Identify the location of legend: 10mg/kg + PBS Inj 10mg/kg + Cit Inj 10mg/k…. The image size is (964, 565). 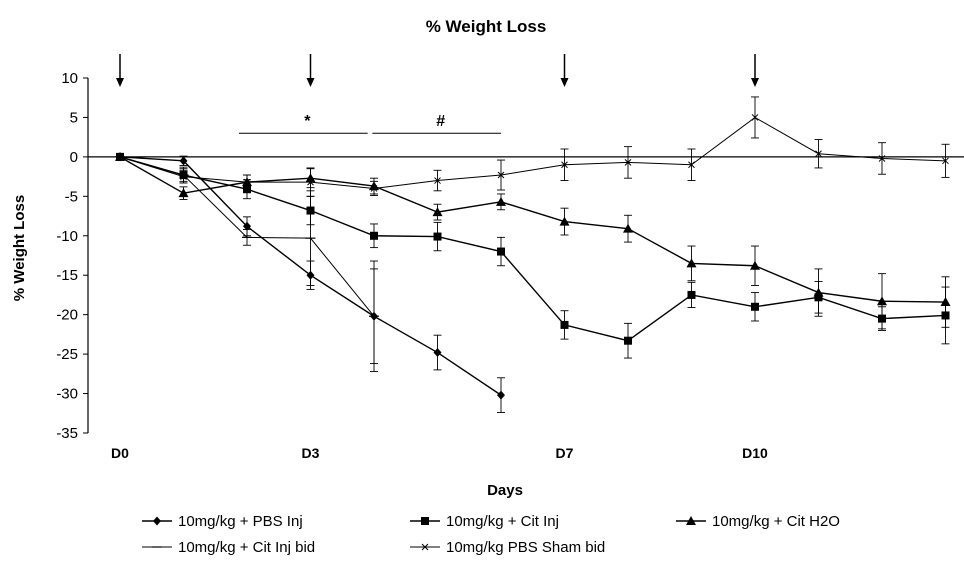
(491, 534).